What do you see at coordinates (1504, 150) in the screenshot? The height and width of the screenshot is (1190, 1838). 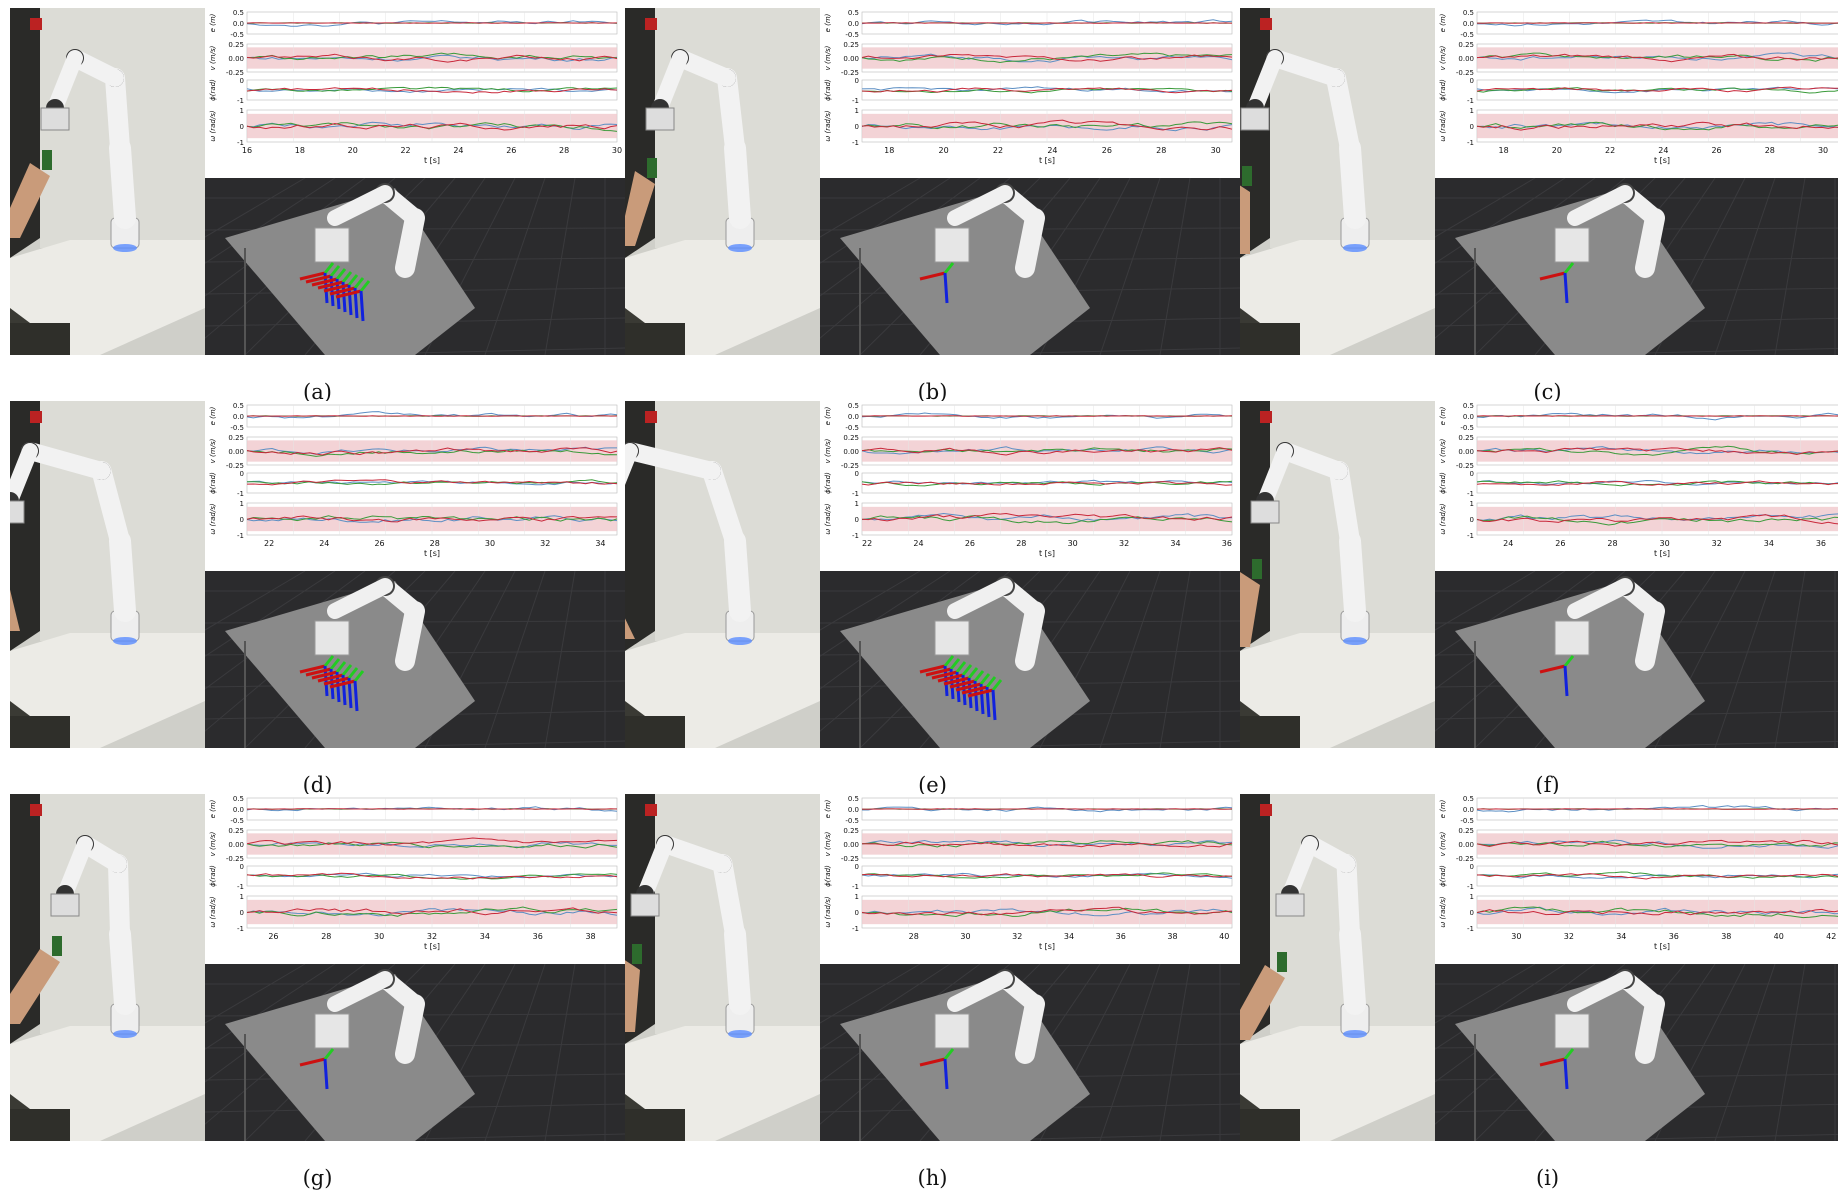 I see `x-tick-label: 18` at bounding box center [1504, 150].